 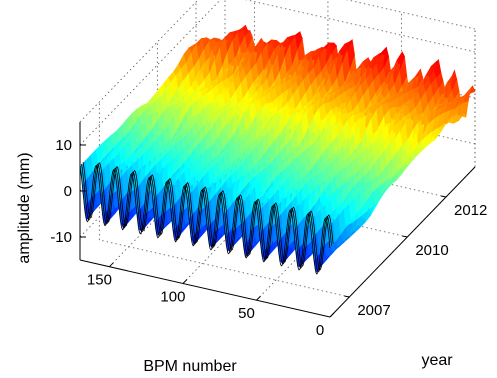 What do you see at coordinates (190, 366) in the screenshot?
I see `x-axis-label: BPM number` at bounding box center [190, 366].